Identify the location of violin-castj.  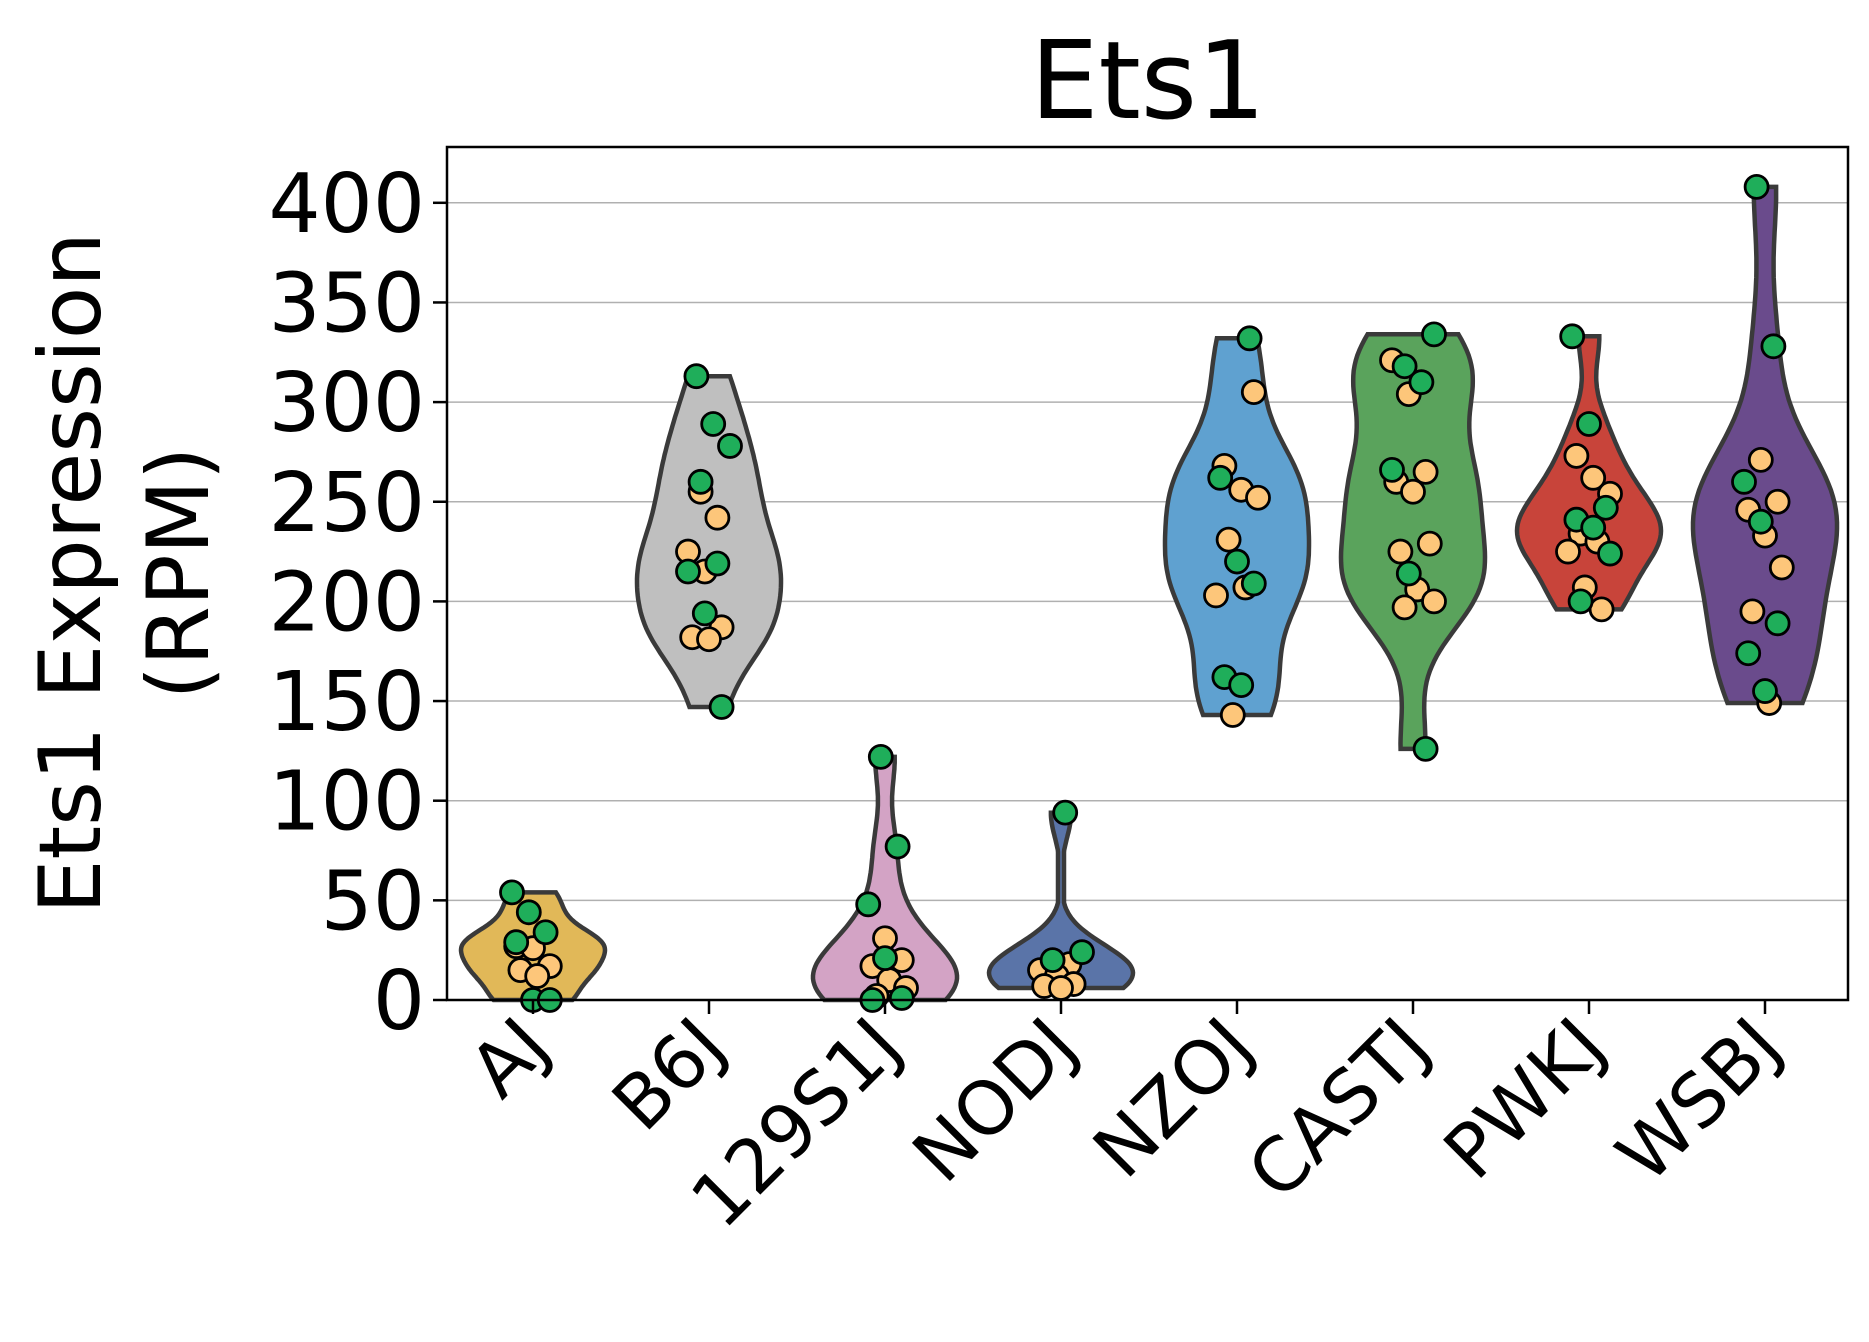
(1413, 542).